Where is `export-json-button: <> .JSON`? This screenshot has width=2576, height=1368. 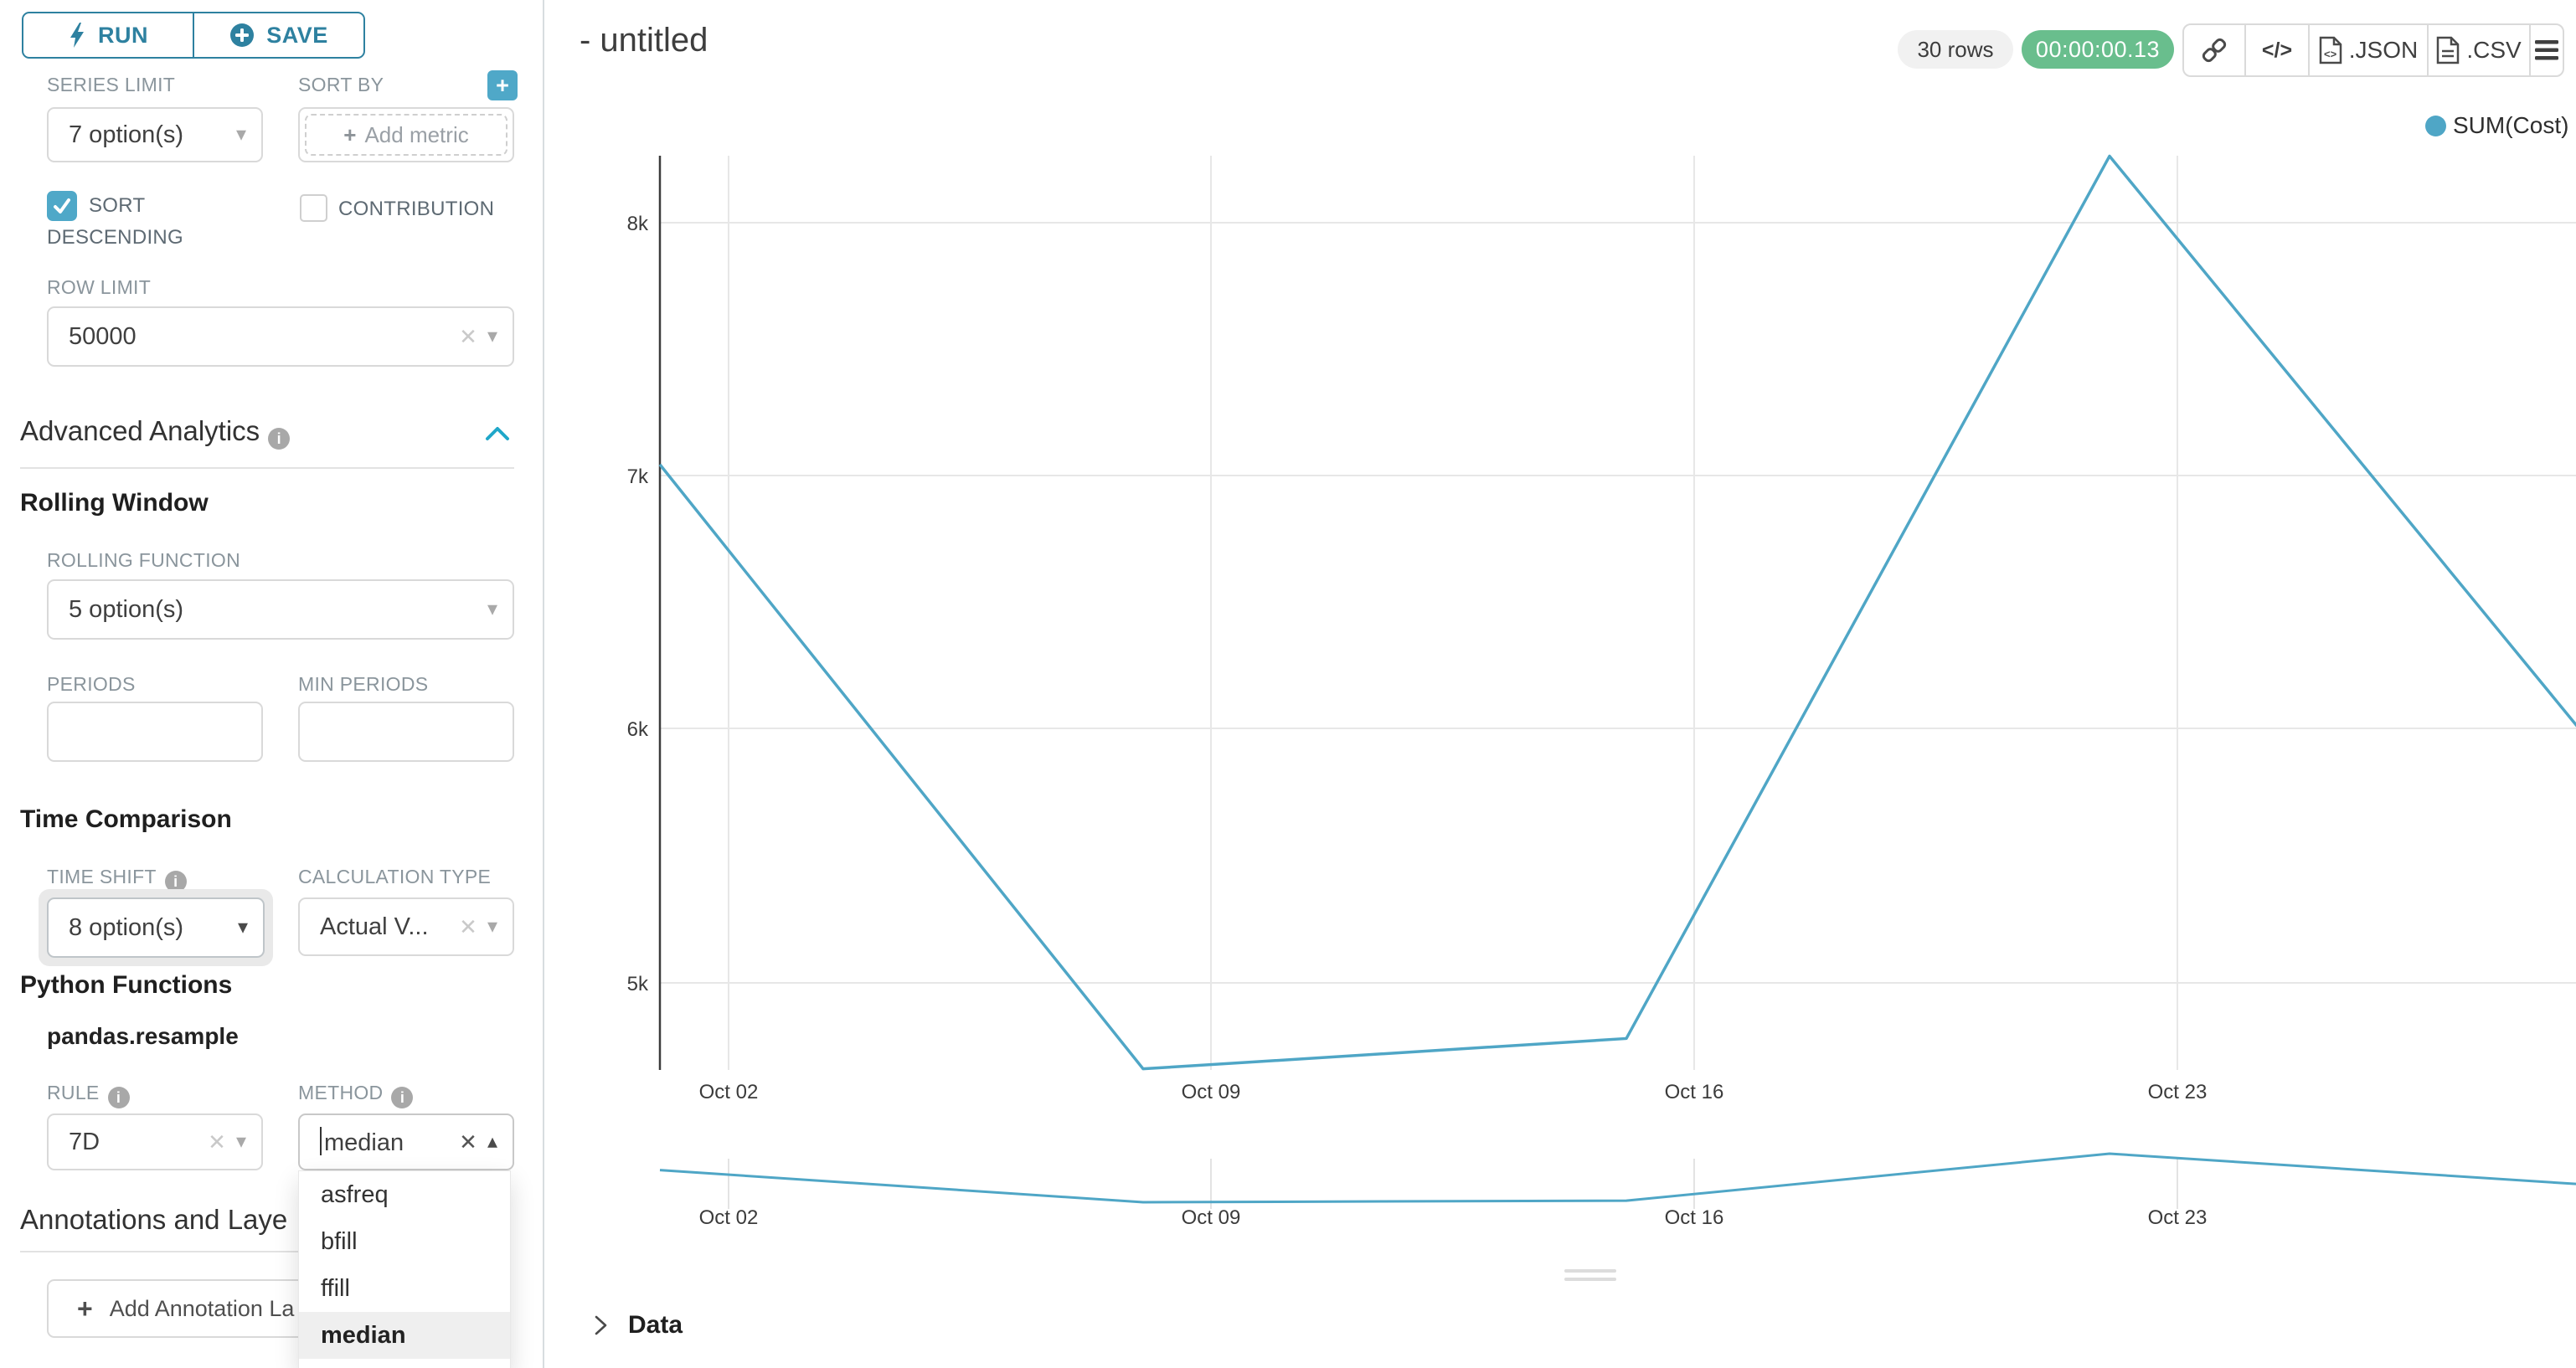 export-json-button: <> .JSON is located at coordinates (2369, 50).